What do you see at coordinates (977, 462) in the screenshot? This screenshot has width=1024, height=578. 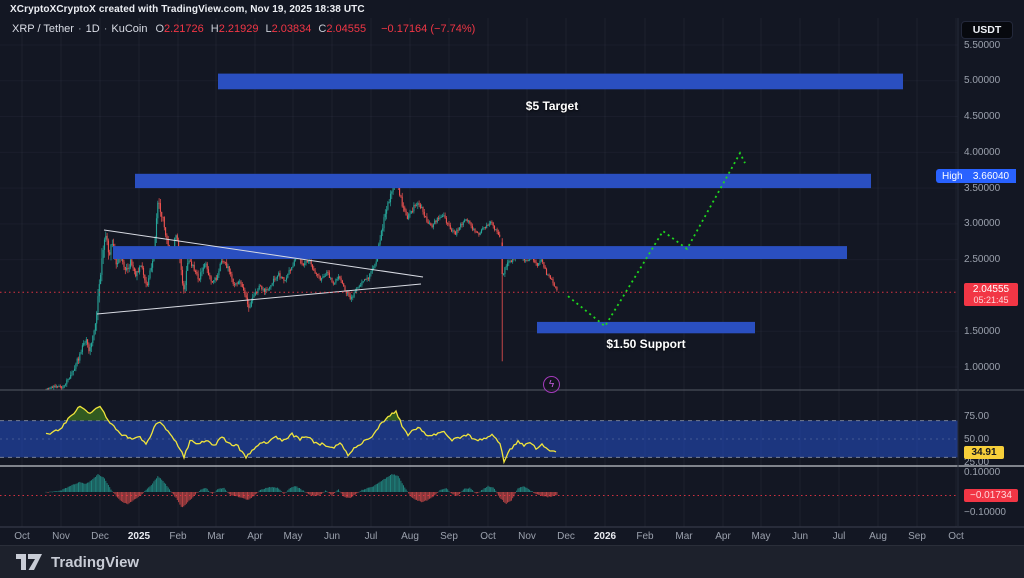 I see `axis-tick-label: 25.00` at bounding box center [977, 462].